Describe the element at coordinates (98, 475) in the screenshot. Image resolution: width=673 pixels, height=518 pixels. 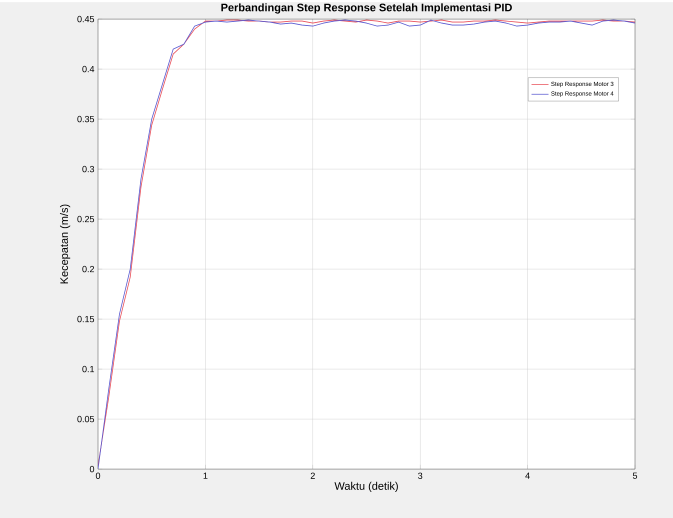
I see `x-tick-label: 0` at that location.